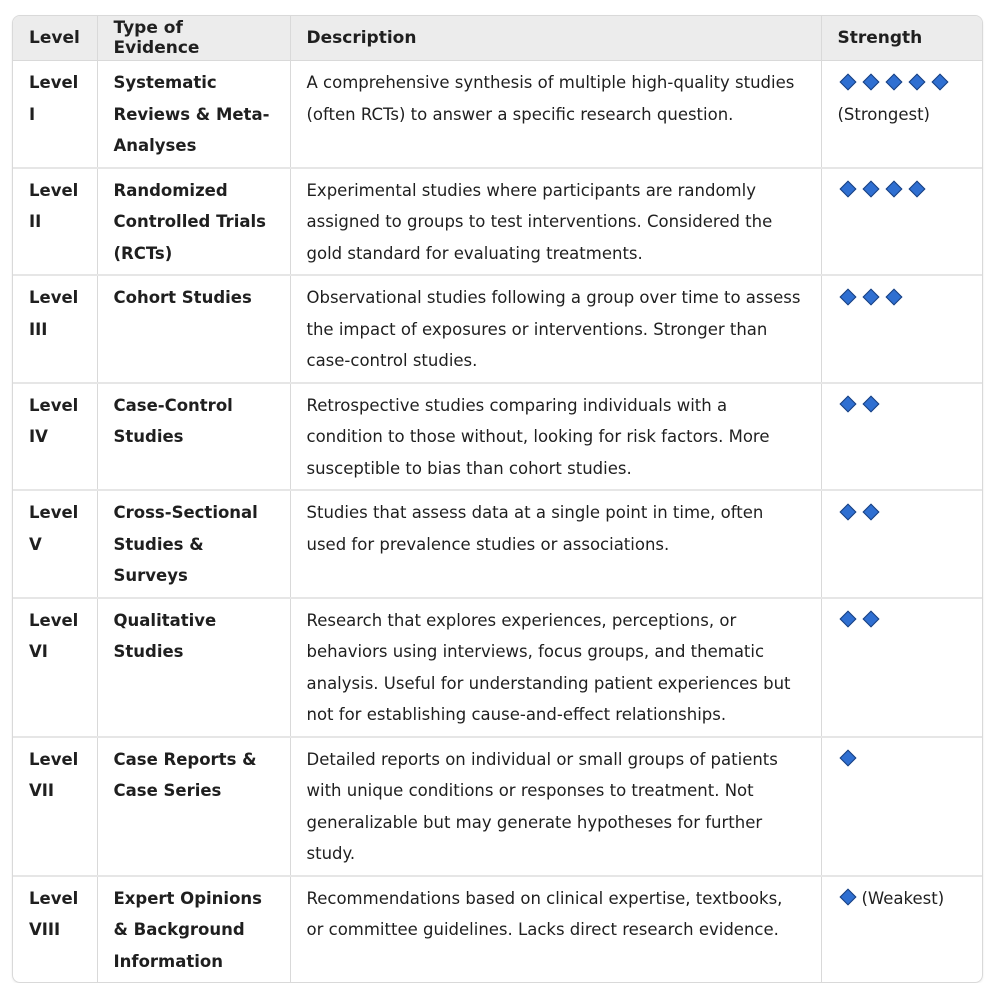 This screenshot has width=995, height=983. Describe the element at coordinates (194, 436) in the screenshot. I see `evidence-type-cell: Case-Control Studies` at that location.